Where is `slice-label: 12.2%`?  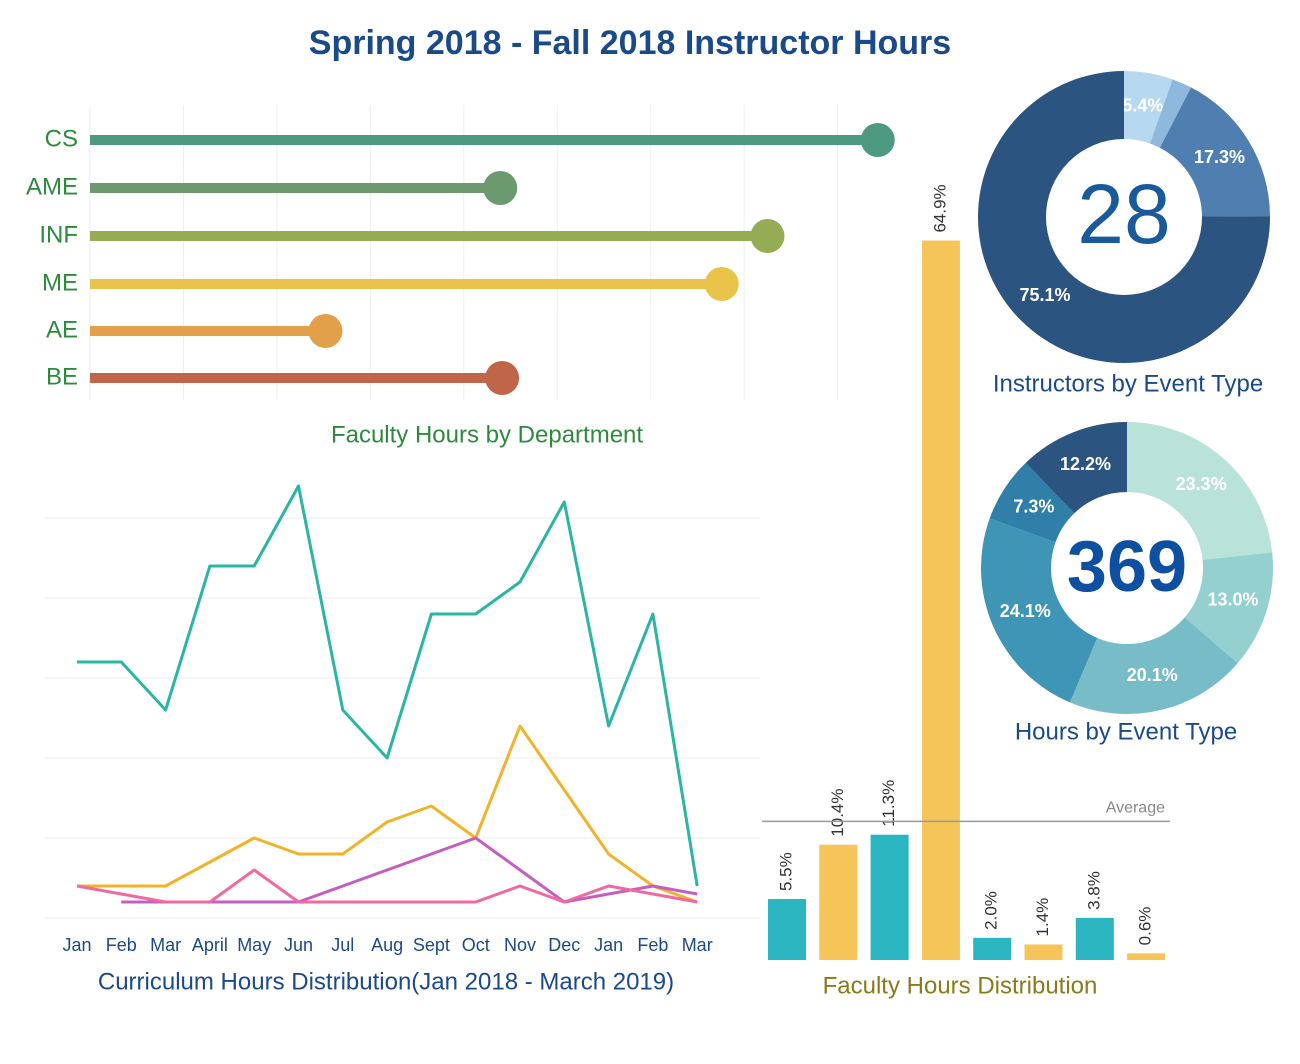
slice-label: 12.2% is located at coordinates (1085, 464).